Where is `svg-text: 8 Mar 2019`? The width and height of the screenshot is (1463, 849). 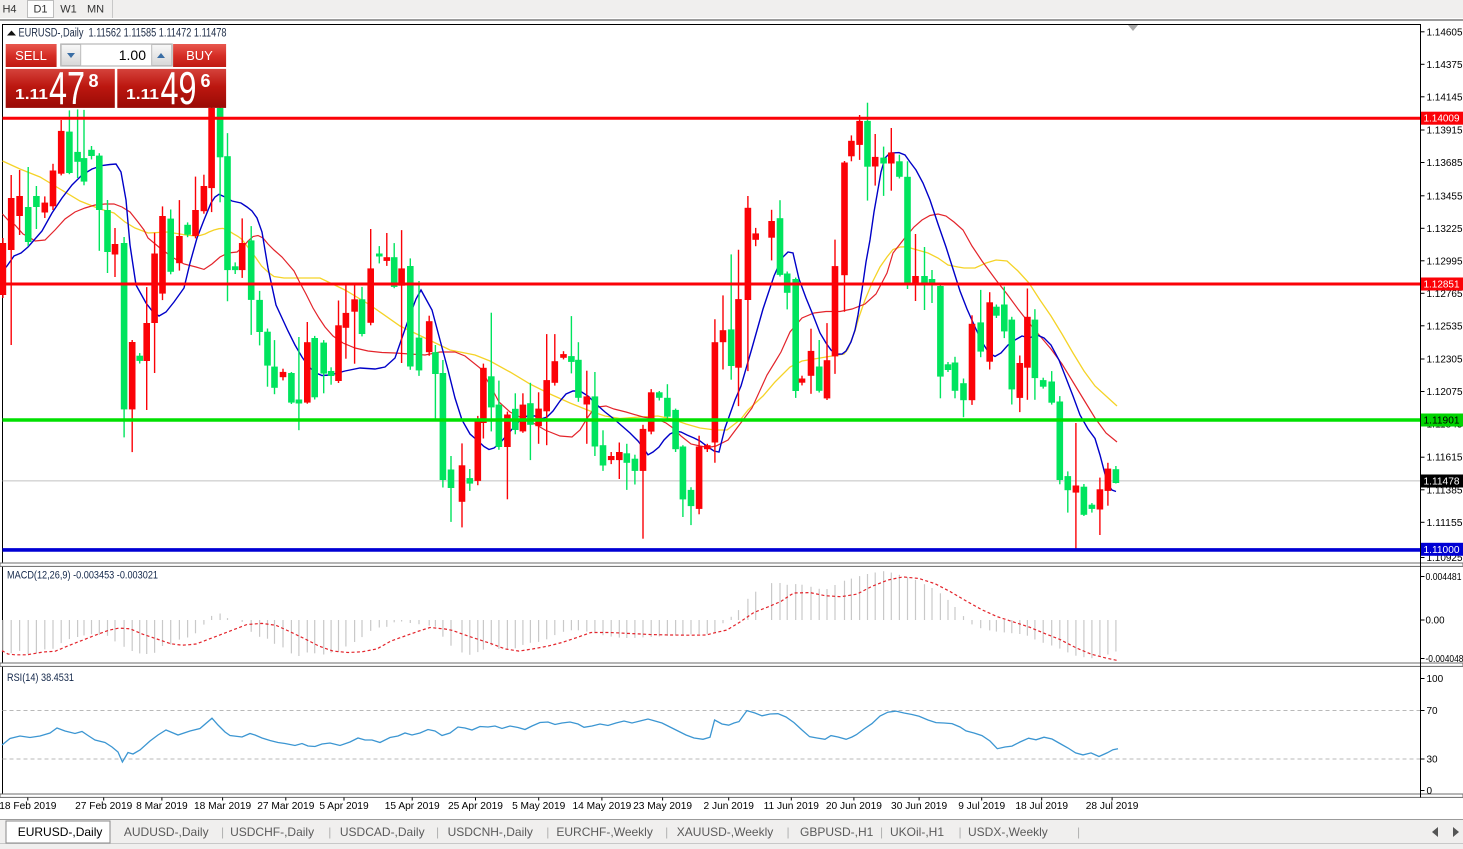
svg-text: 8 Mar 2019 is located at coordinates (162, 806).